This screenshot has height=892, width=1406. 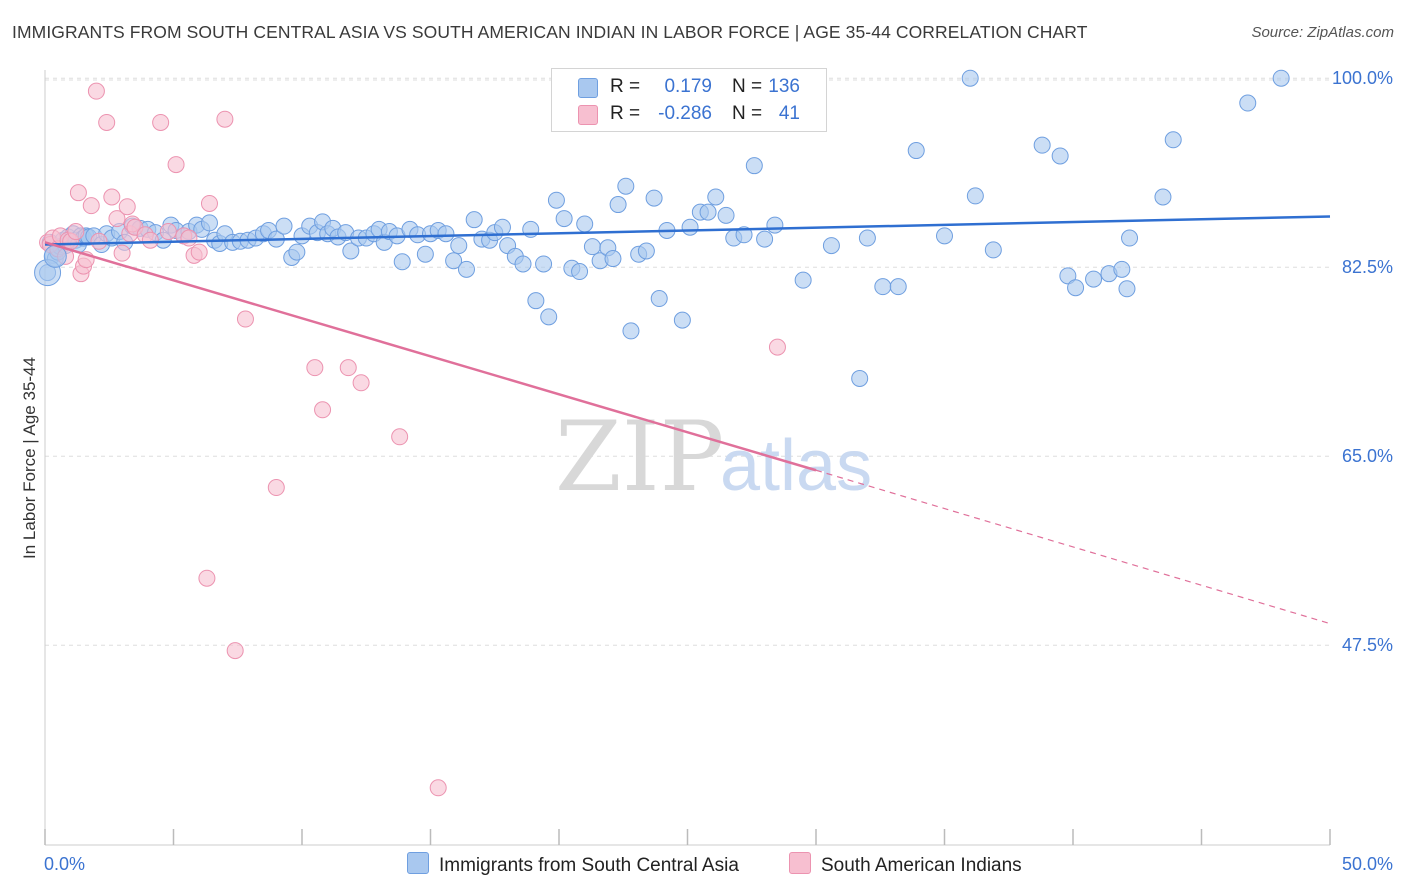 What do you see at coordinates (789, 113) in the screenshot?
I see `legend-n-value: 41` at bounding box center [789, 113].